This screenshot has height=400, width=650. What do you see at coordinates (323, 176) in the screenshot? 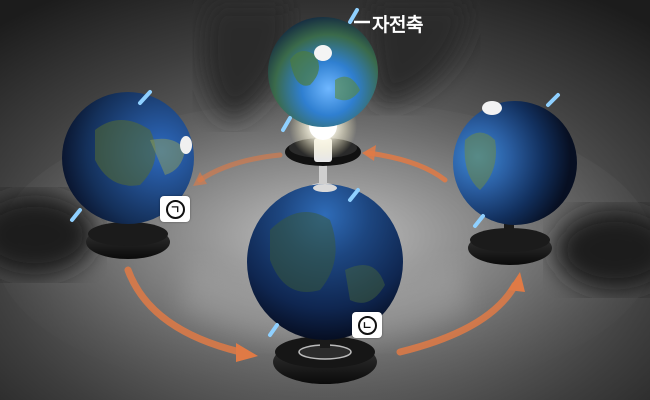
I see `lamp-pole` at bounding box center [323, 176].